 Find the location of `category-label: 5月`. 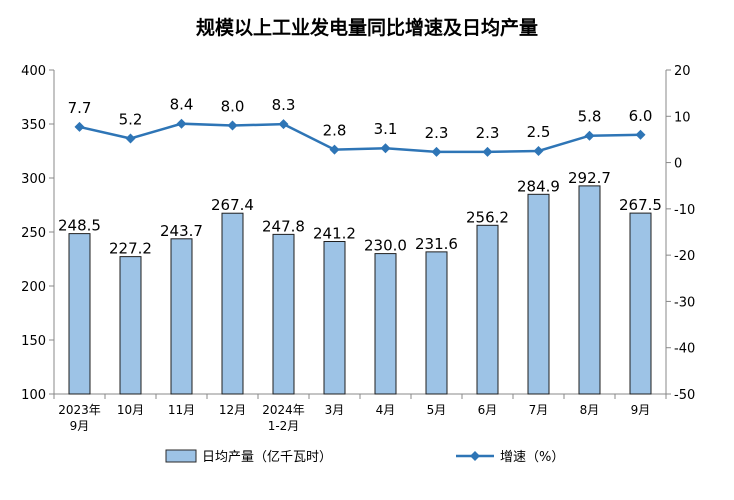

category-label: 5月 is located at coordinates (437, 410).